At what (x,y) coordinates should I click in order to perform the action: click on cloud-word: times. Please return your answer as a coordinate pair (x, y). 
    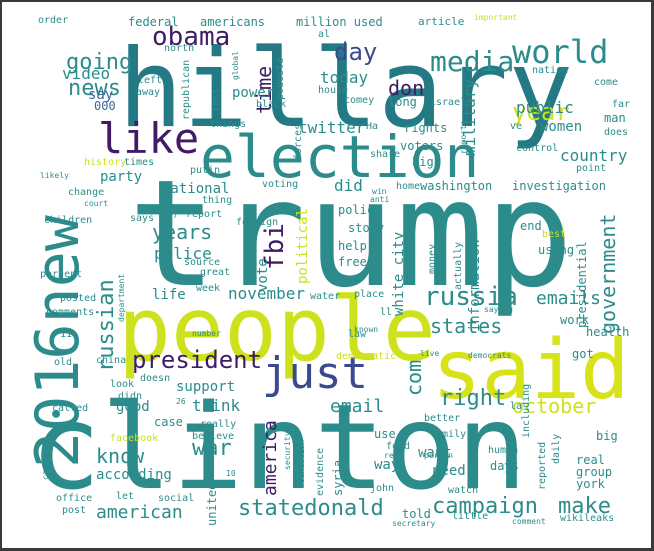
    Looking at the image, I should click on (139, 162).